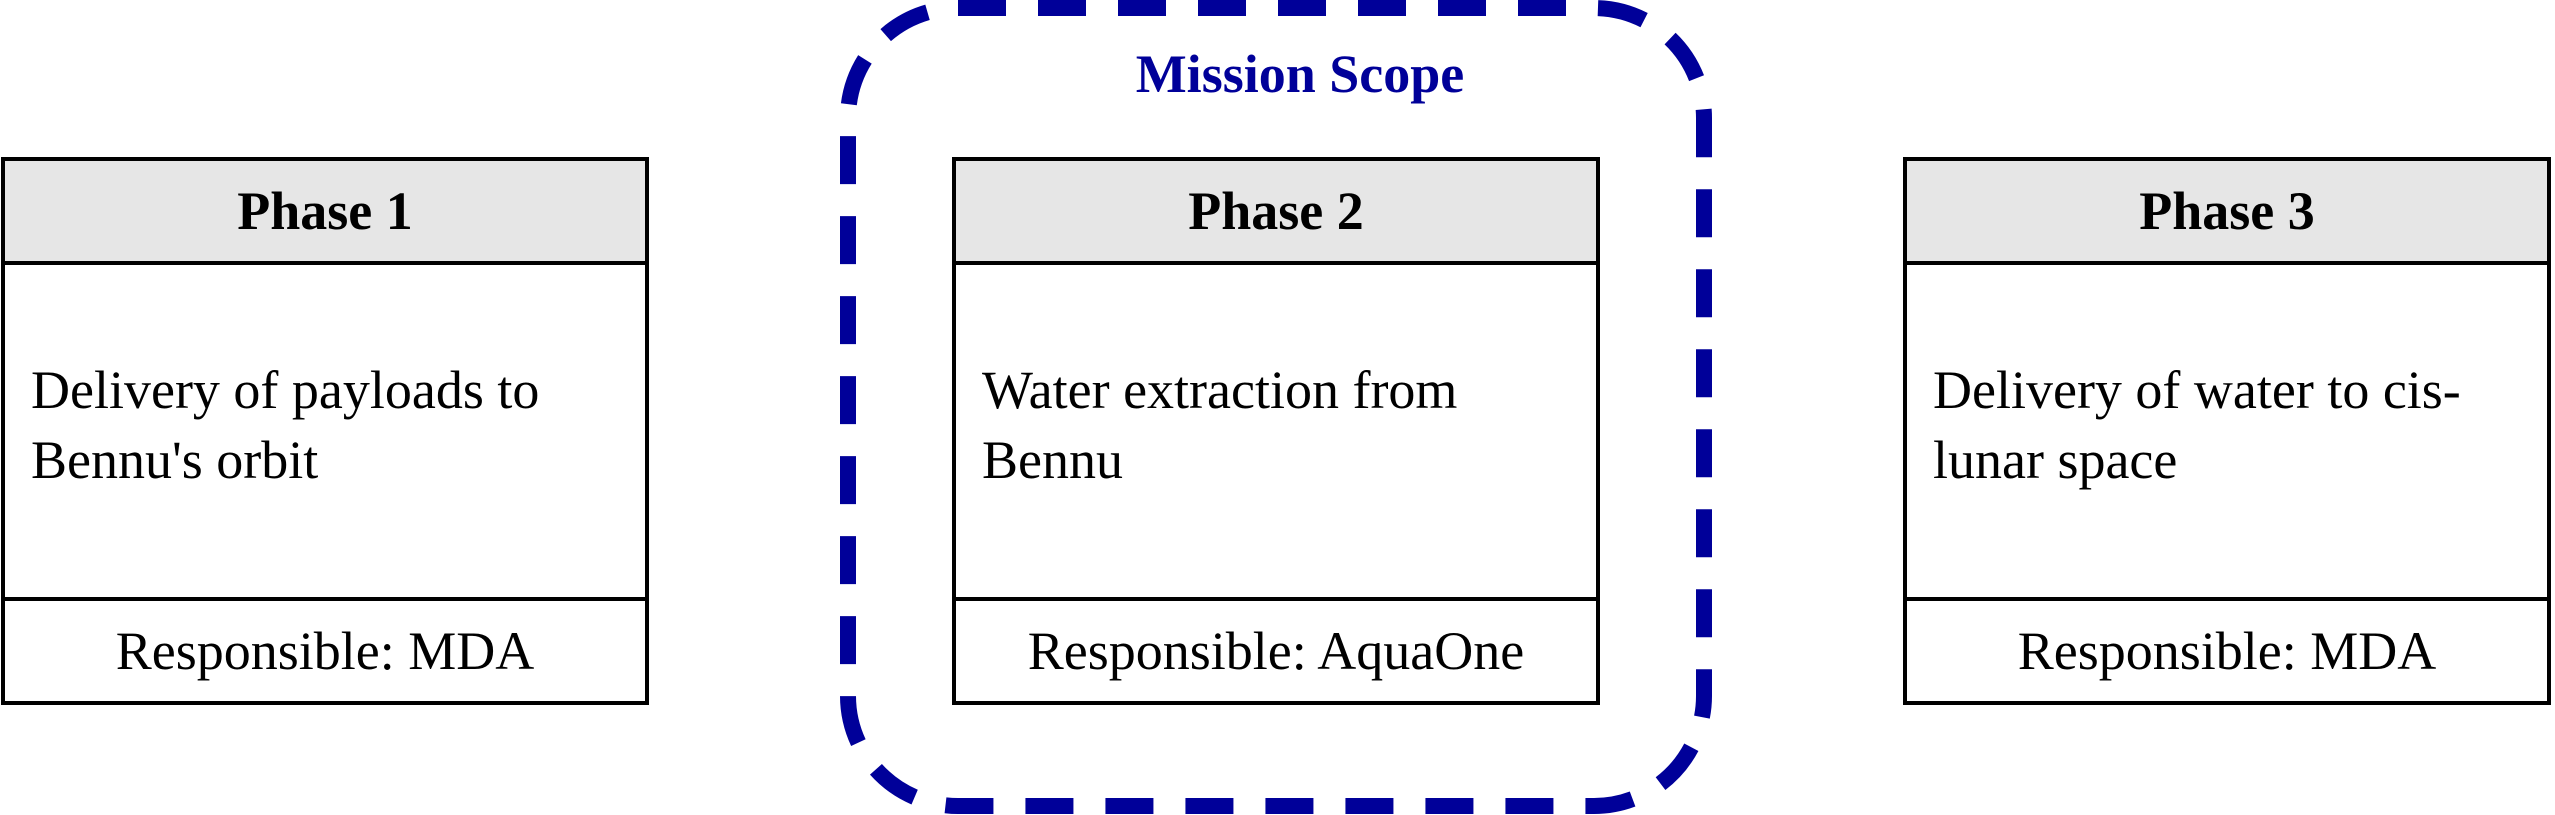 The width and height of the screenshot is (2555, 815). Describe the element at coordinates (2197, 425) in the screenshot. I see `phase-3-description: Delivery of water to cis-lunar space` at that location.